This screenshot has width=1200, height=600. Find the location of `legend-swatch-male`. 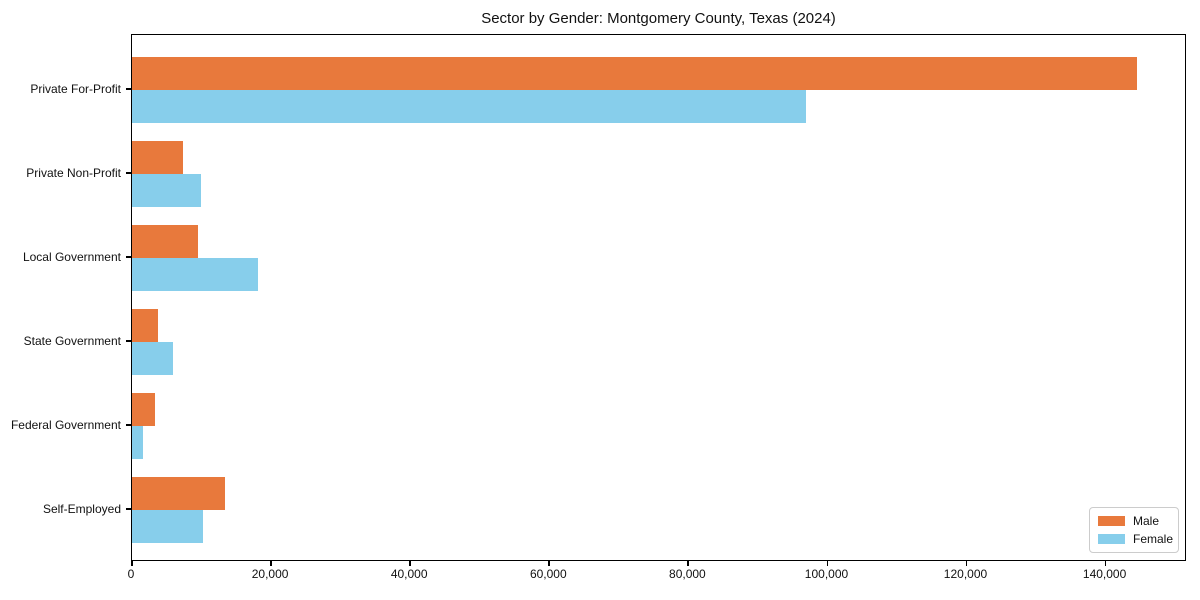

legend-swatch-male is located at coordinates (1111, 521).